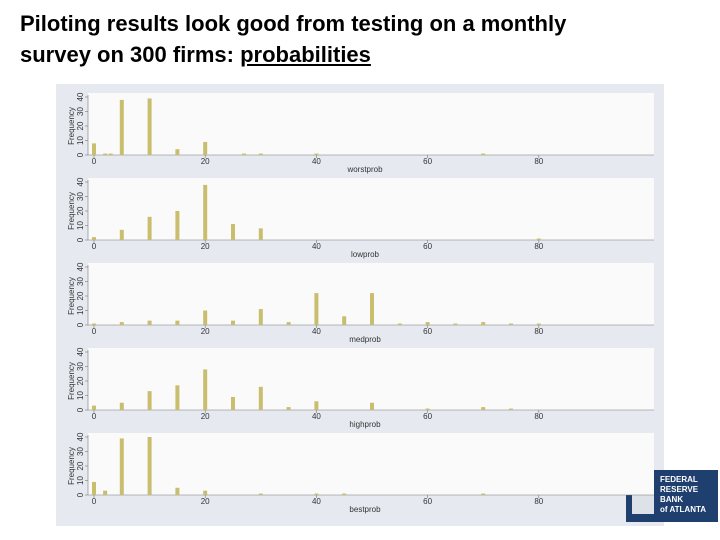 The width and height of the screenshot is (720, 540). Describe the element at coordinates (679, 489) in the screenshot. I see `logo-text: RESERVE` at that location.